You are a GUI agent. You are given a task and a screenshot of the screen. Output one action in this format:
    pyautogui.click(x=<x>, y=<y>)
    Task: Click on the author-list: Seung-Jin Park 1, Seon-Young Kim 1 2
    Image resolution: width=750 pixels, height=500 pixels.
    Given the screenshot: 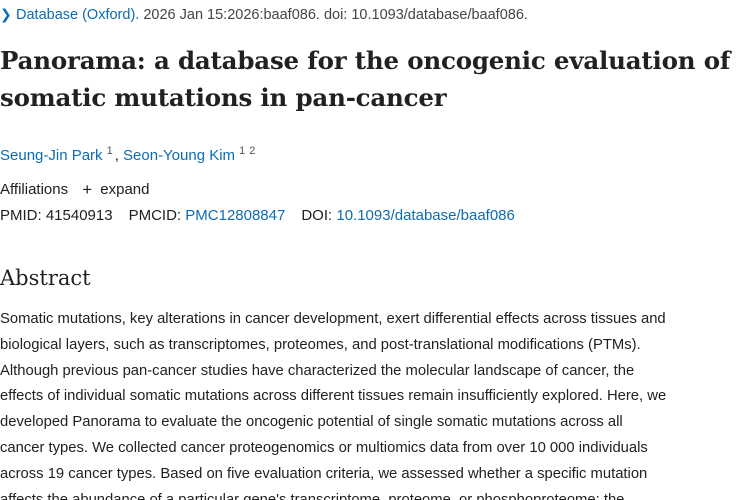 What is the action you would take?
    pyautogui.click(x=128, y=154)
    